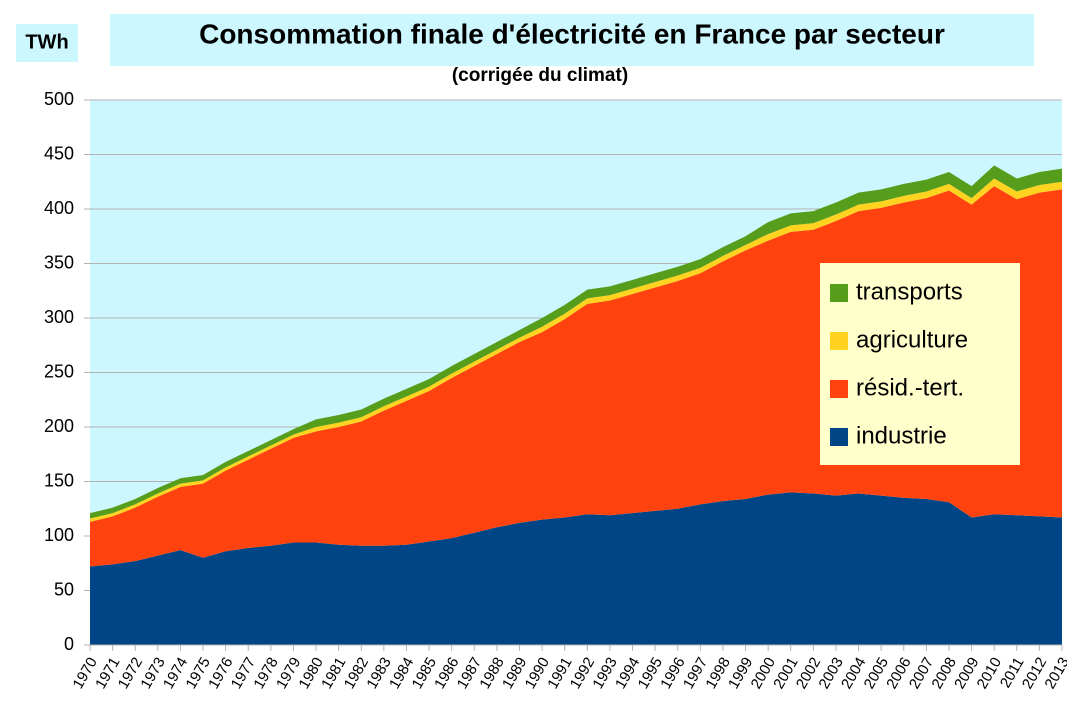 The width and height of the screenshot is (1067, 720). I want to click on x-tick-label: 2013, so click(1054, 672).